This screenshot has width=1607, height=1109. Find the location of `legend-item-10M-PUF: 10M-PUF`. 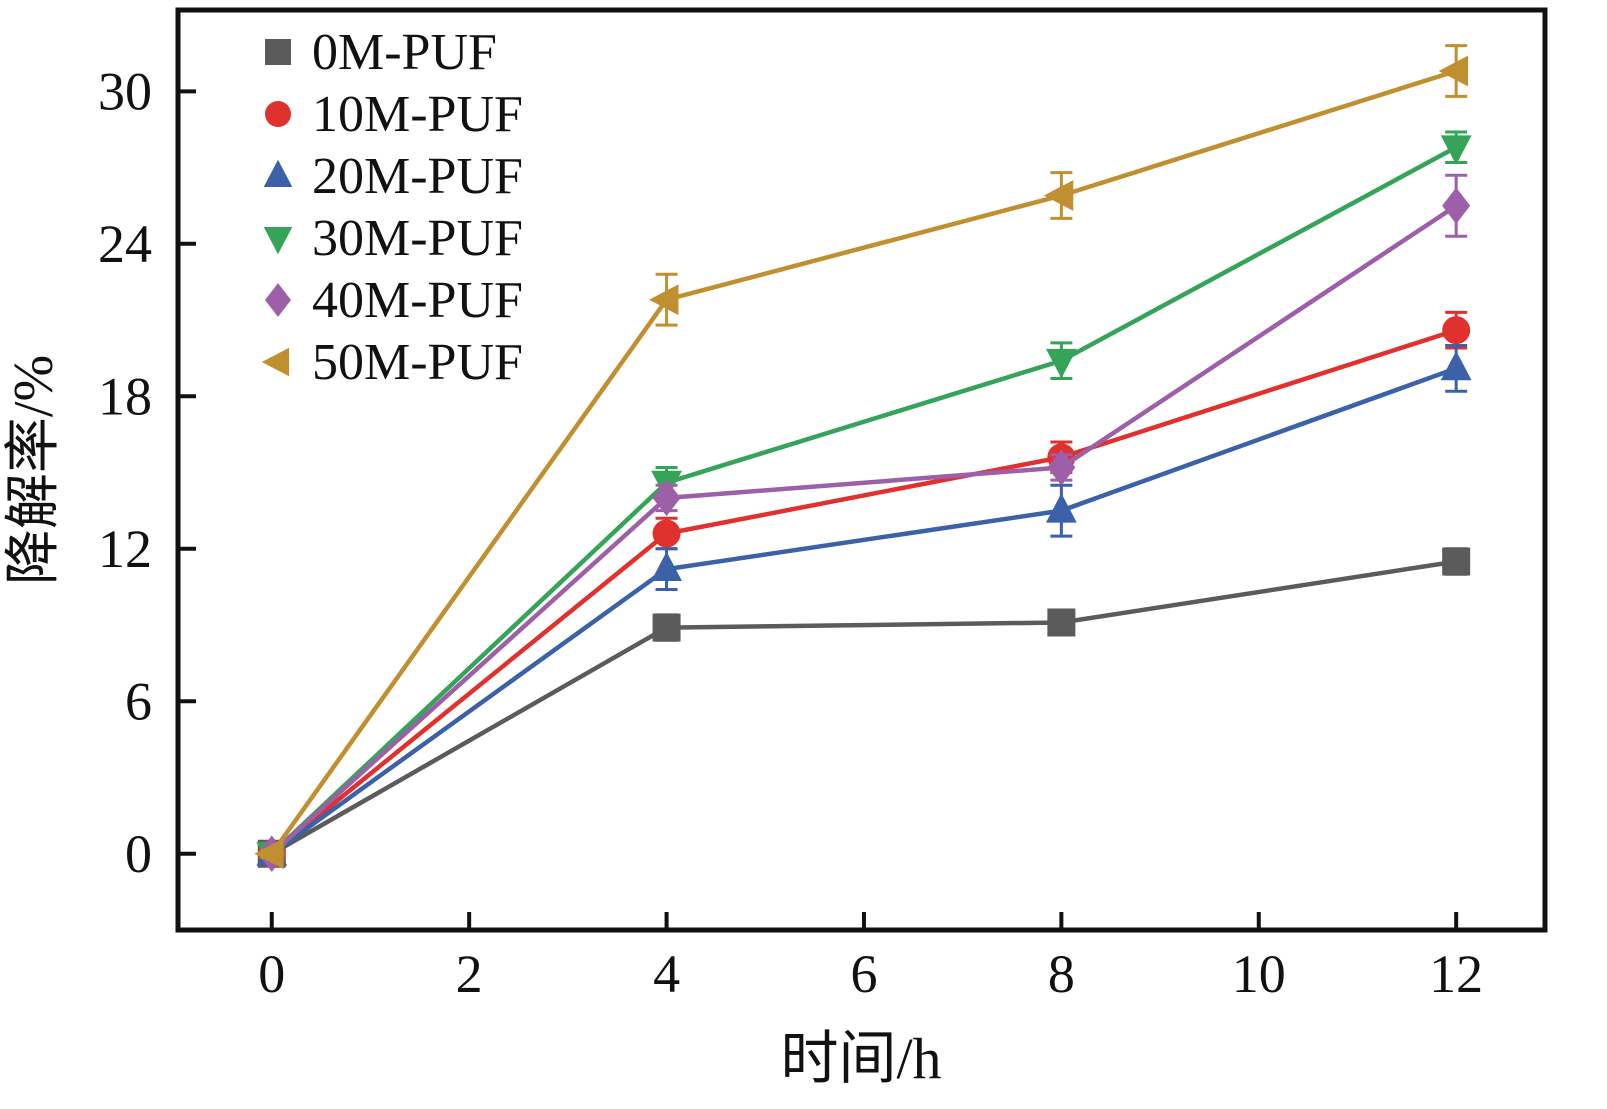

legend-item-10M-PUF: 10M-PUF is located at coordinates (394, 114).